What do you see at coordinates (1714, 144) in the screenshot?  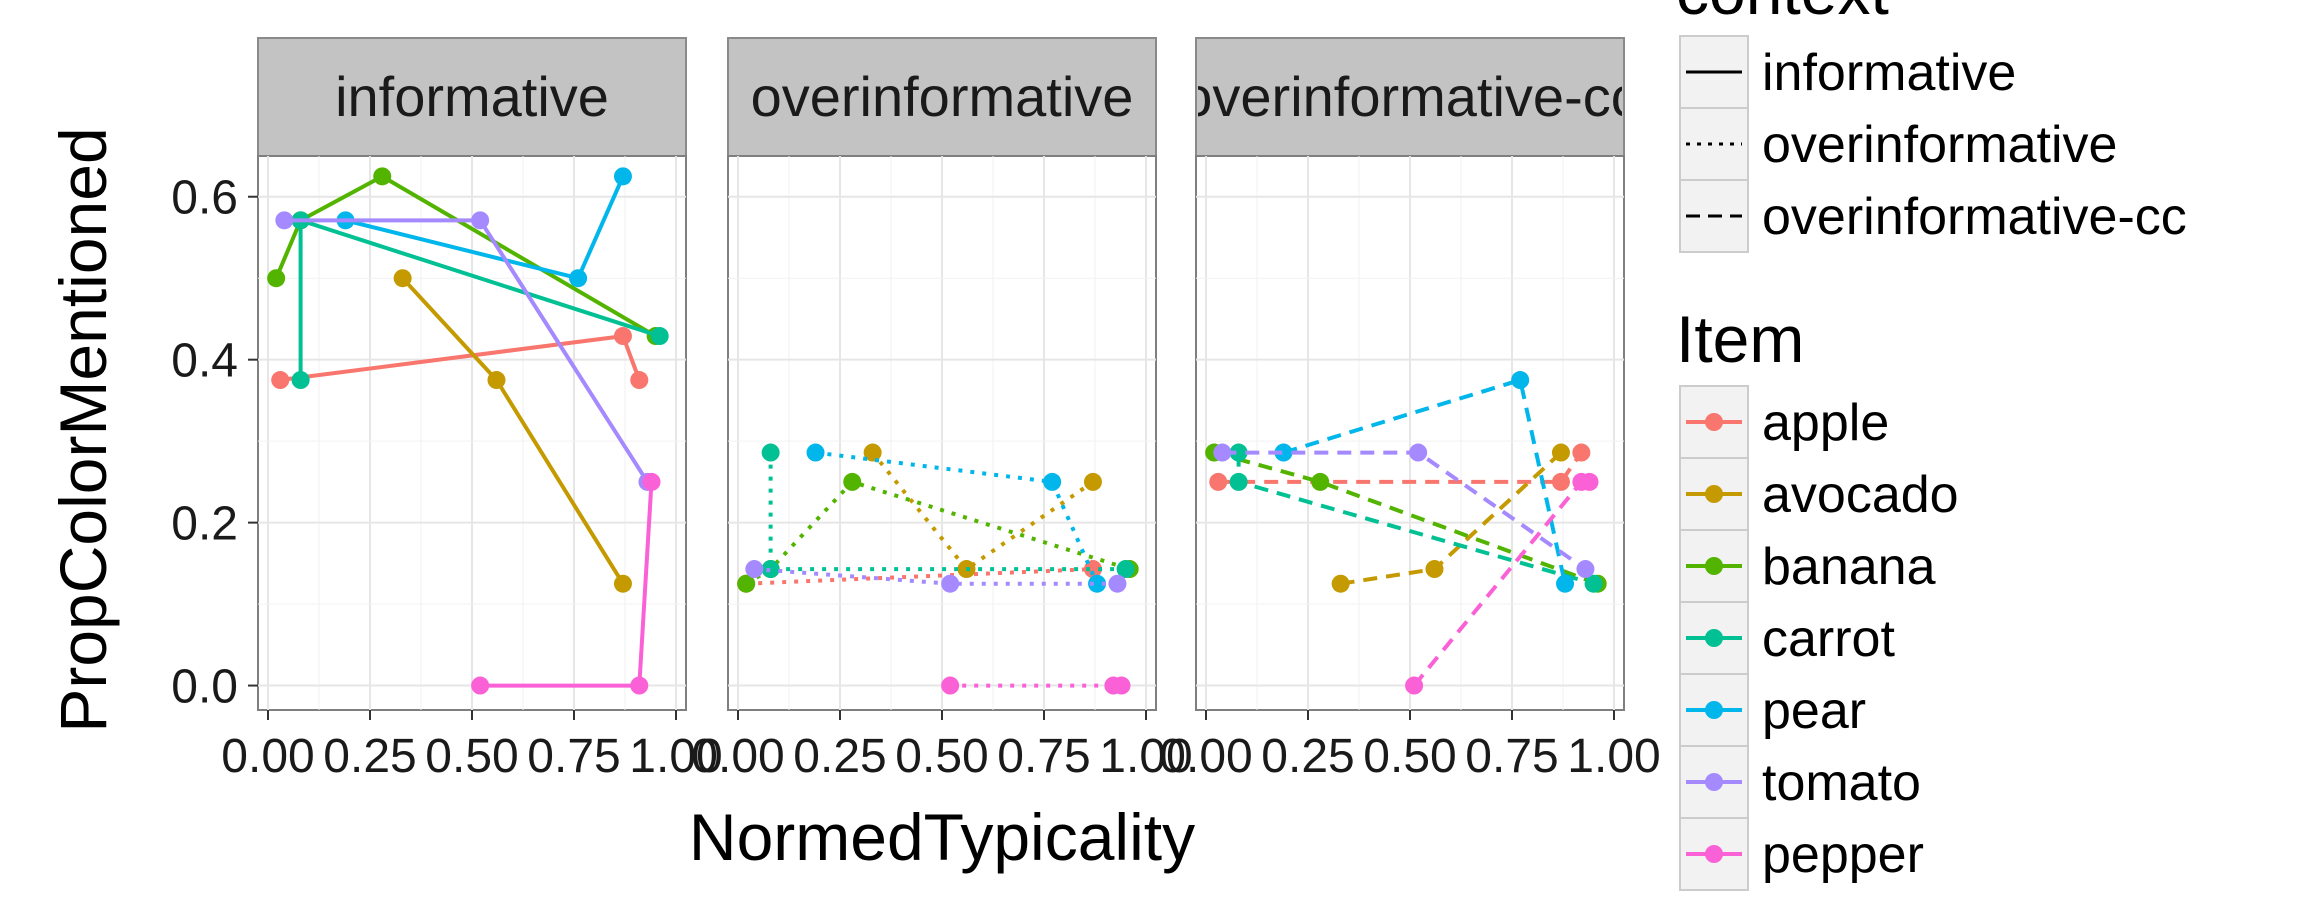 I see `legend-key` at bounding box center [1714, 144].